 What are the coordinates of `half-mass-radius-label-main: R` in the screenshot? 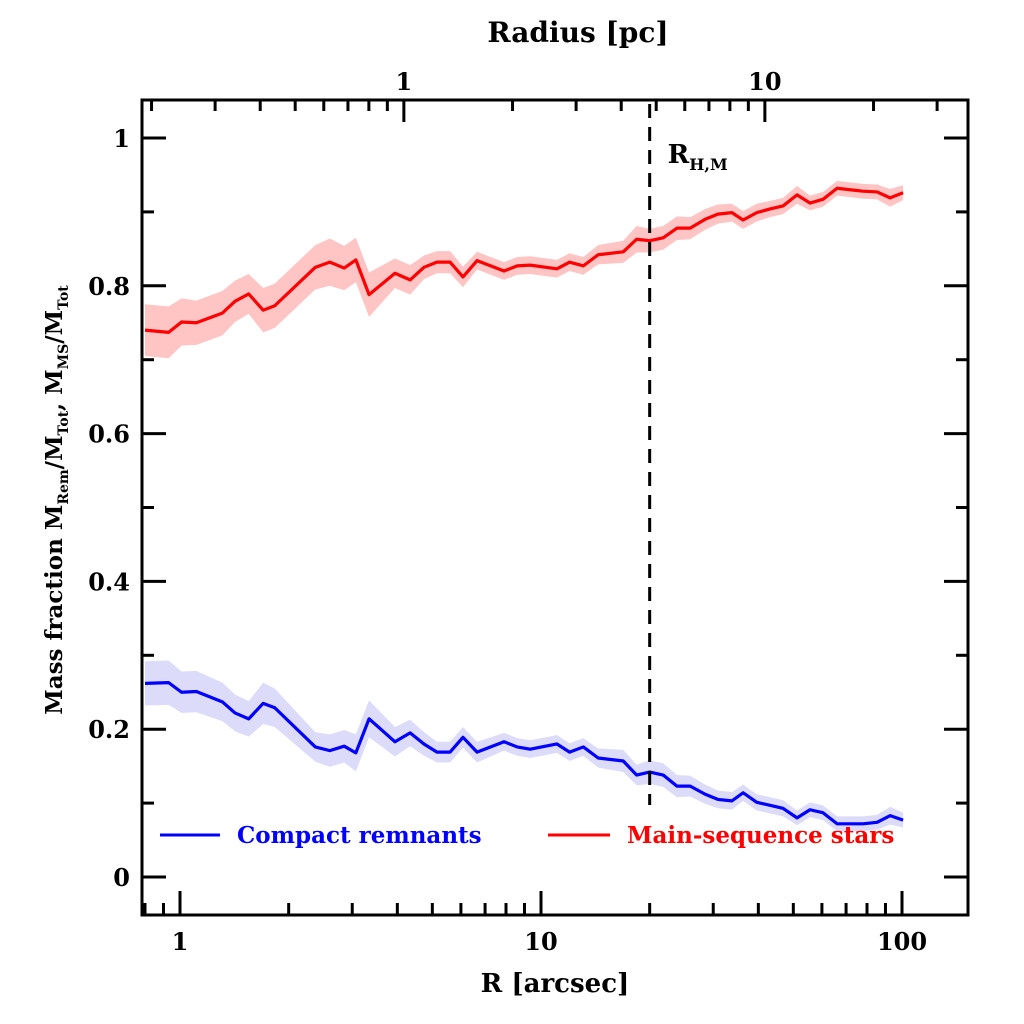 It's located at (679, 155).